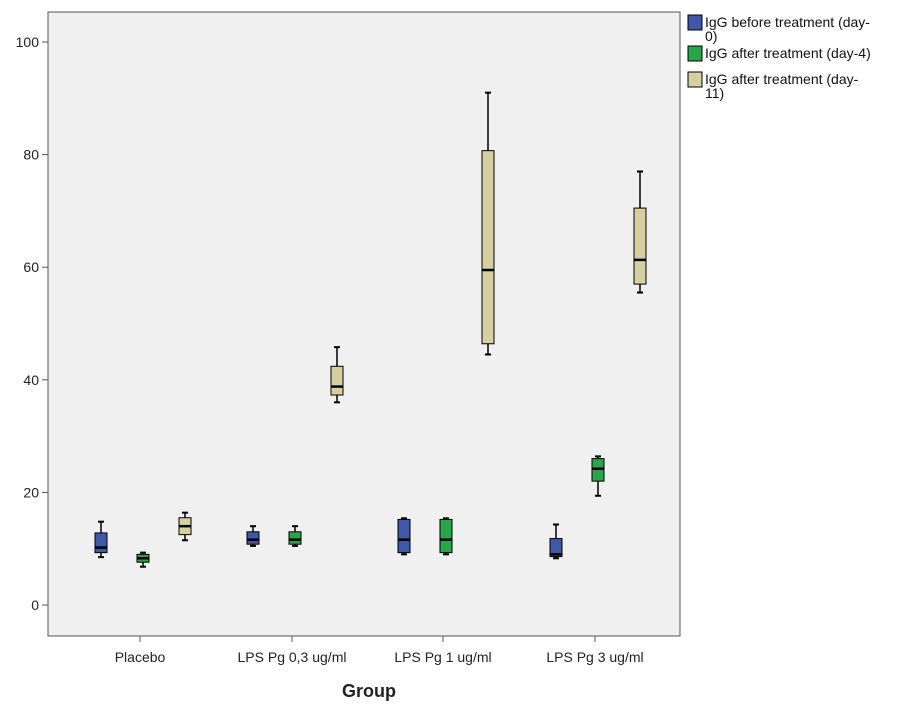 The image size is (898, 710). I want to click on y-tick-label: 40, so click(31, 380).